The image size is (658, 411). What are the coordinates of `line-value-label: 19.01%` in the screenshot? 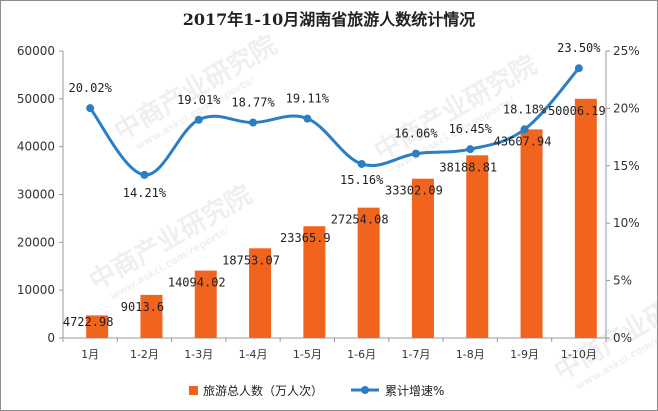 It's located at (199, 100).